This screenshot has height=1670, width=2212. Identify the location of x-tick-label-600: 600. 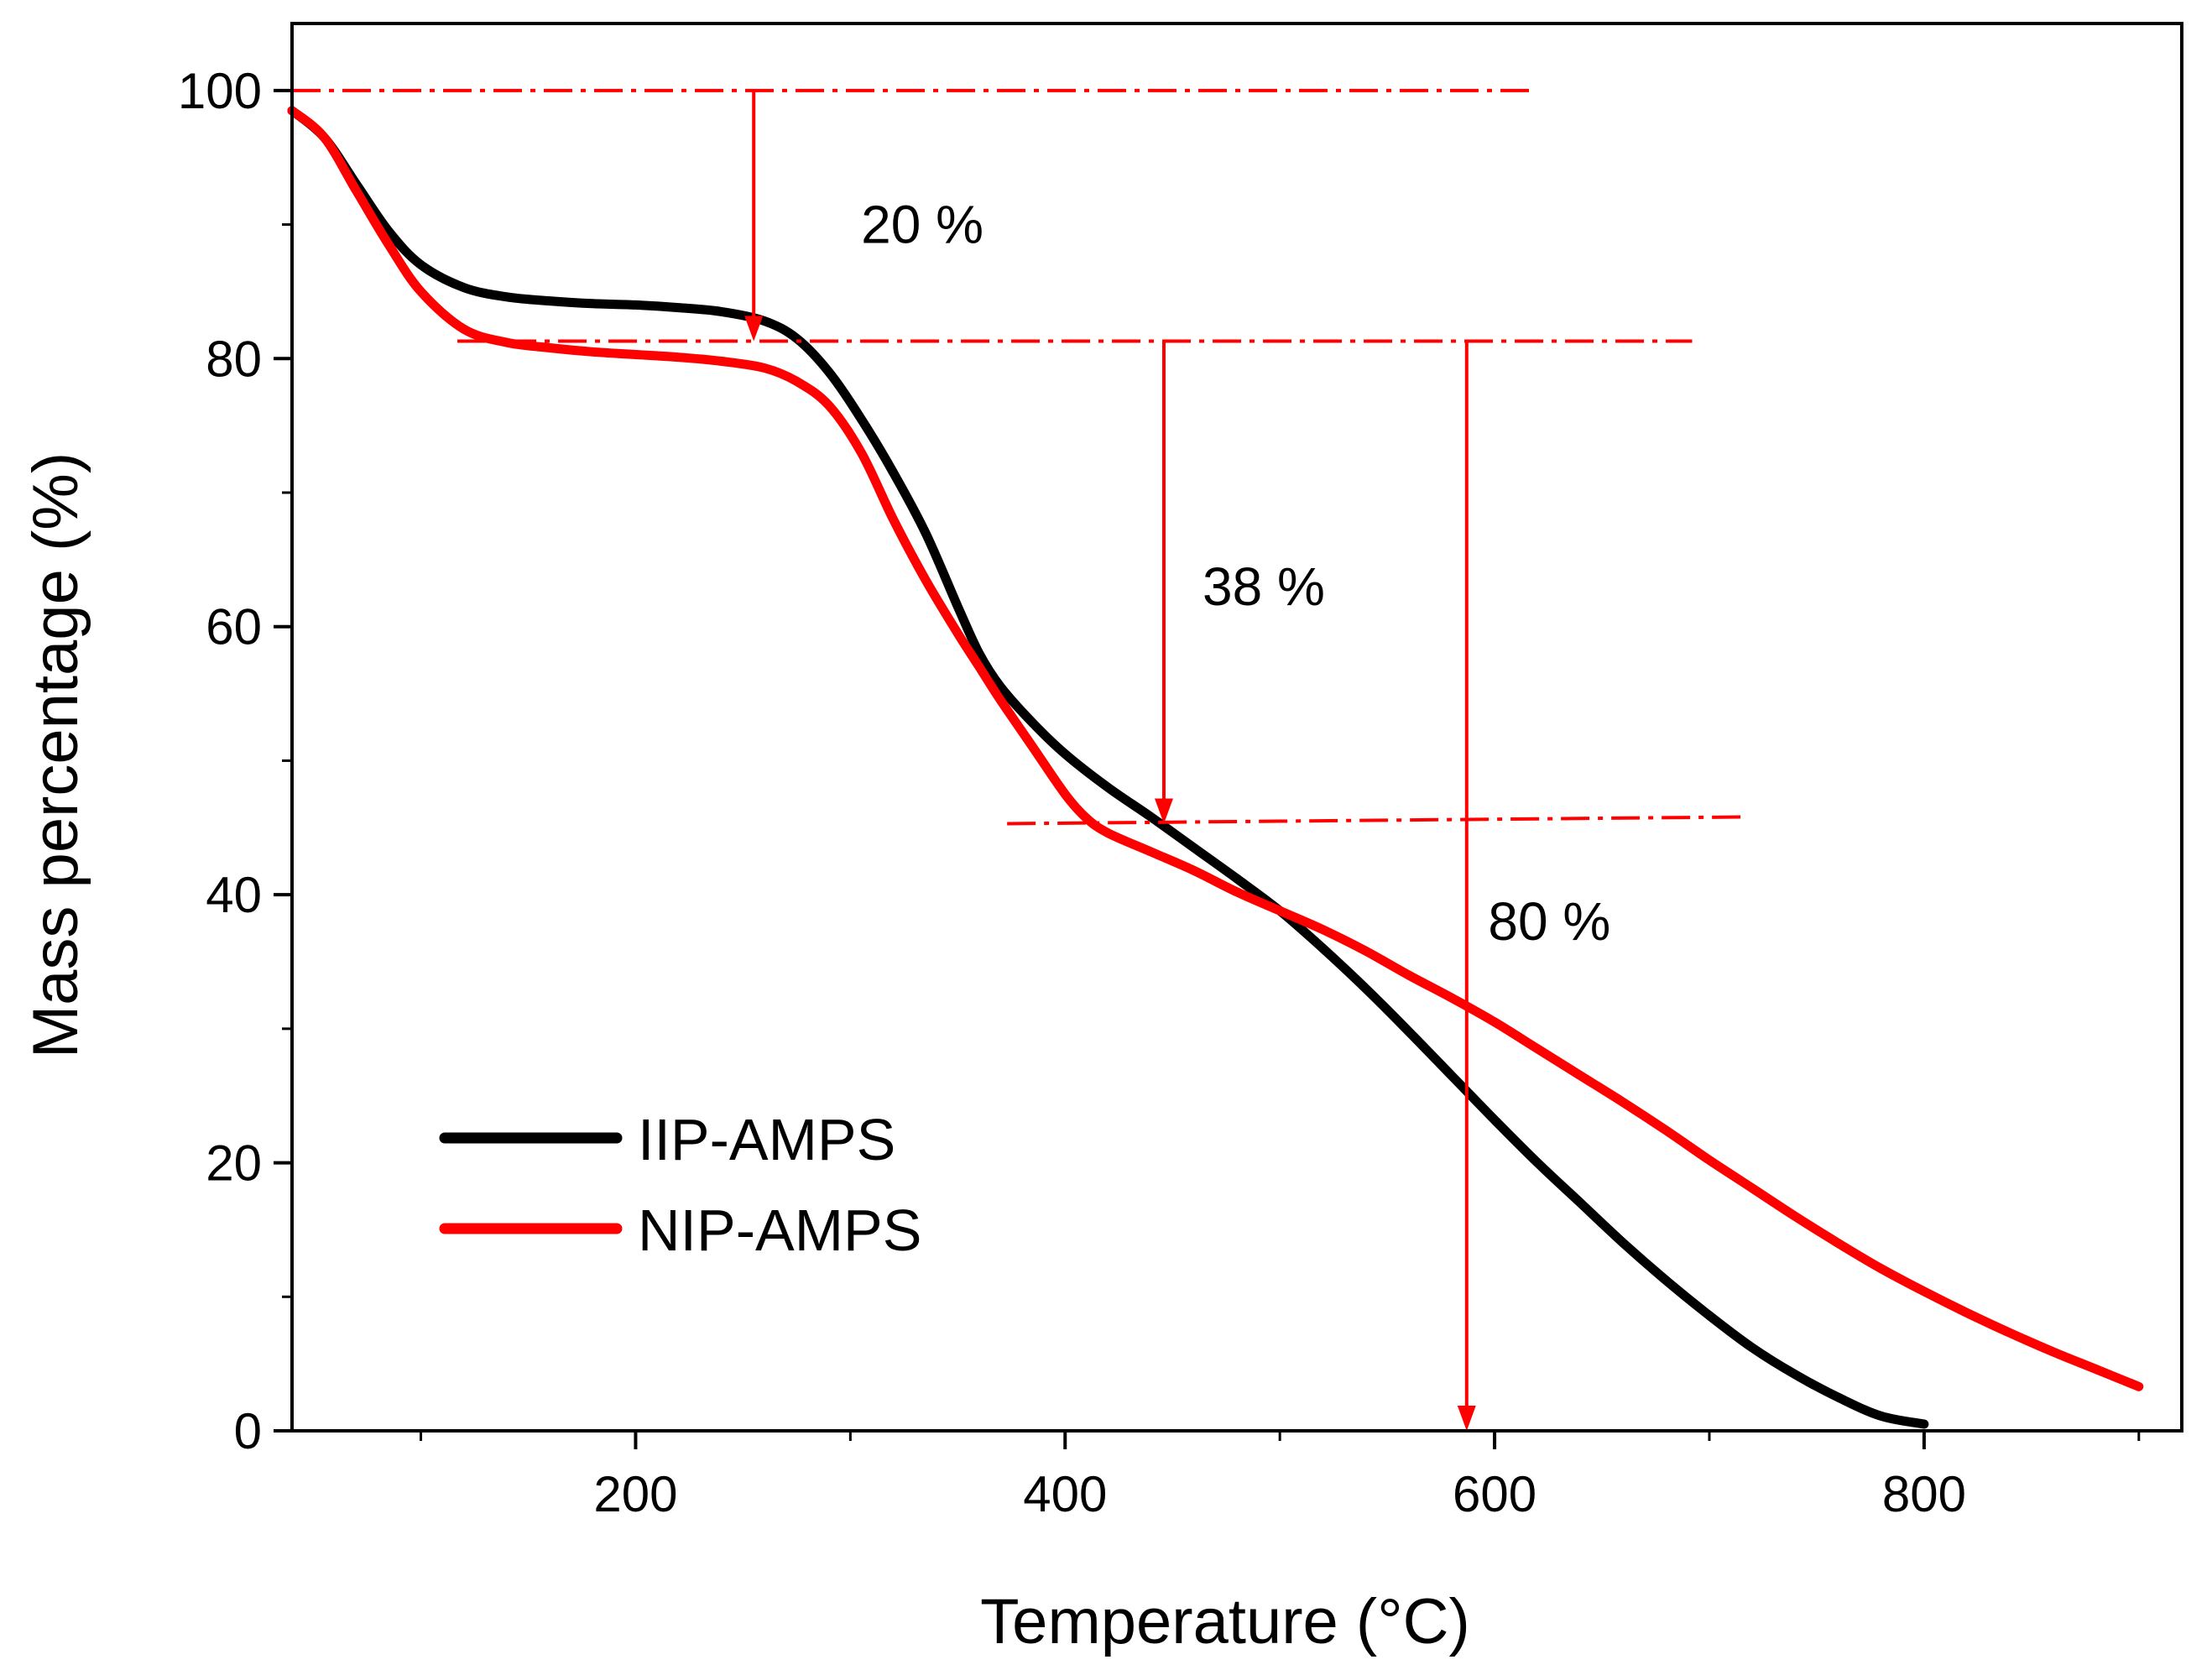
(1494, 1494).